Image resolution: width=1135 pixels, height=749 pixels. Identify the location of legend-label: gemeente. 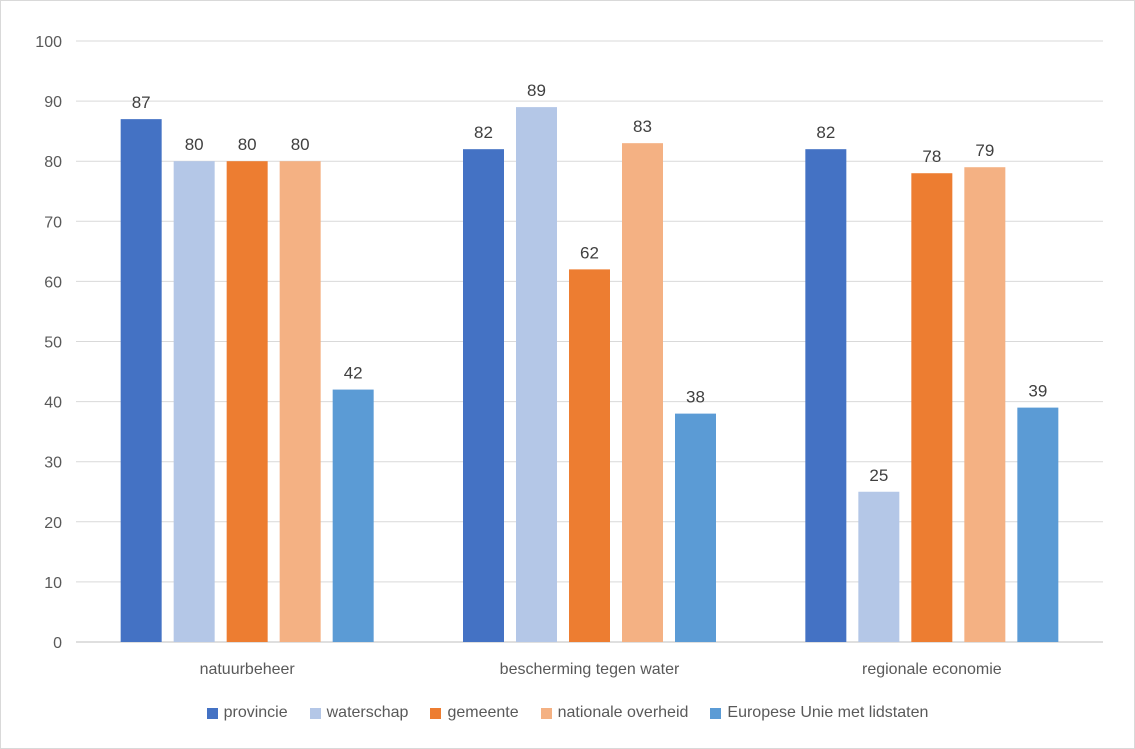
(483, 712).